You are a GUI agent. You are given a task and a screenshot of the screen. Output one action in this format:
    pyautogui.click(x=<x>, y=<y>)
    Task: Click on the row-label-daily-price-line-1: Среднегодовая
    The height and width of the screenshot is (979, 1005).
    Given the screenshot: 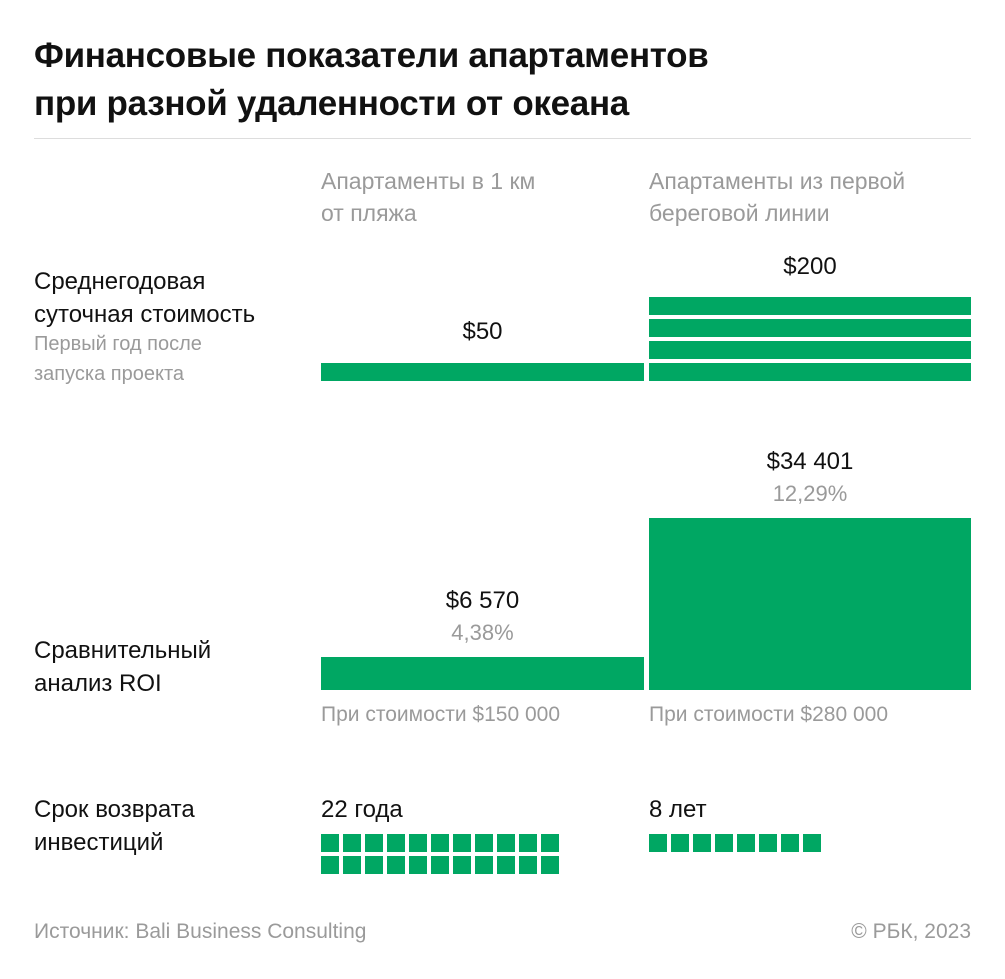 What is the action you would take?
    pyautogui.click(x=120, y=281)
    